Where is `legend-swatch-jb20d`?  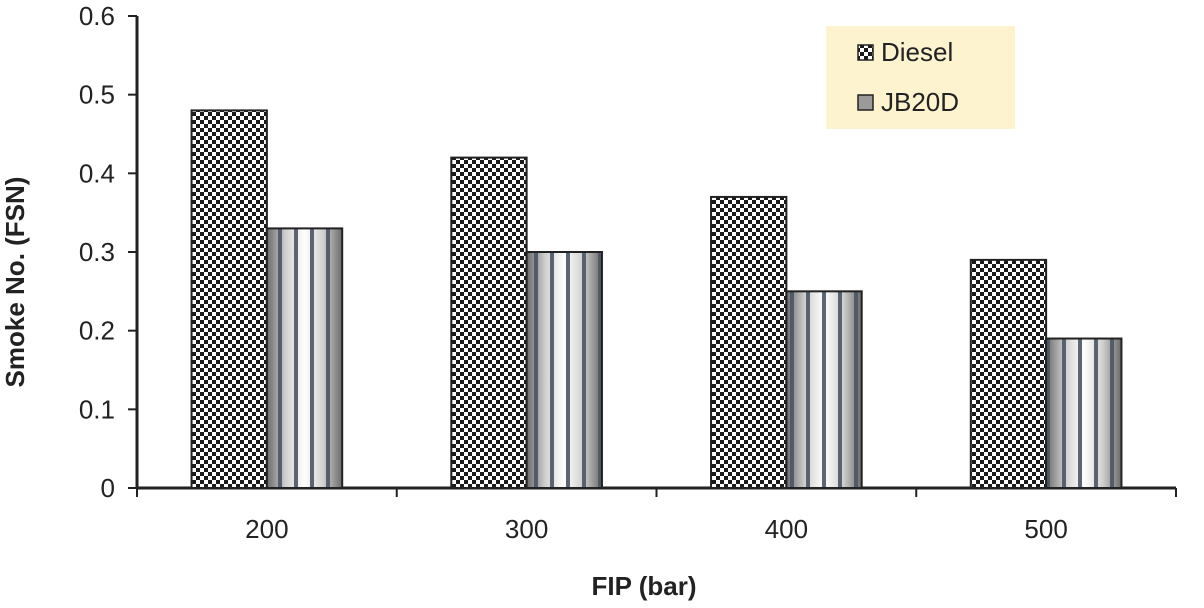
legend-swatch-jb20d is located at coordinates (865, 102).